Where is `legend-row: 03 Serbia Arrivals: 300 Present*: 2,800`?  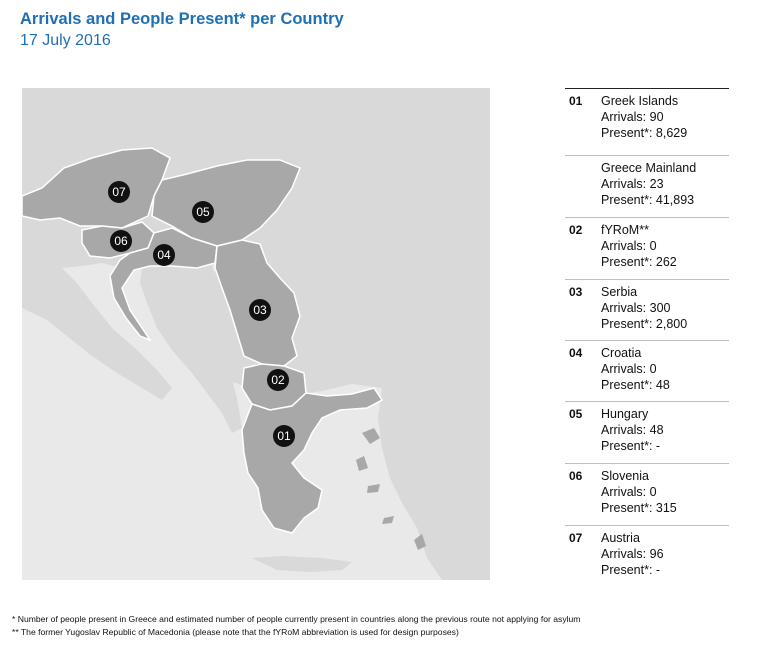
legend-row: 03 Serbia Arrivals: 300 Present*: 2,800 is located at coordinates (647, 309).